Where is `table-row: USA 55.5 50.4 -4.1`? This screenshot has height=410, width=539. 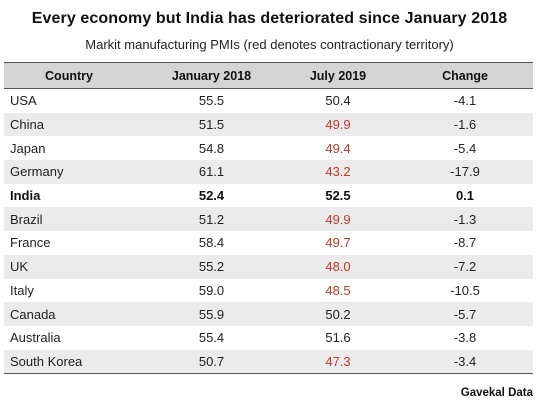
table-row: USA 55.5 50.4 -4.1 is located at coordinates (268, 101).